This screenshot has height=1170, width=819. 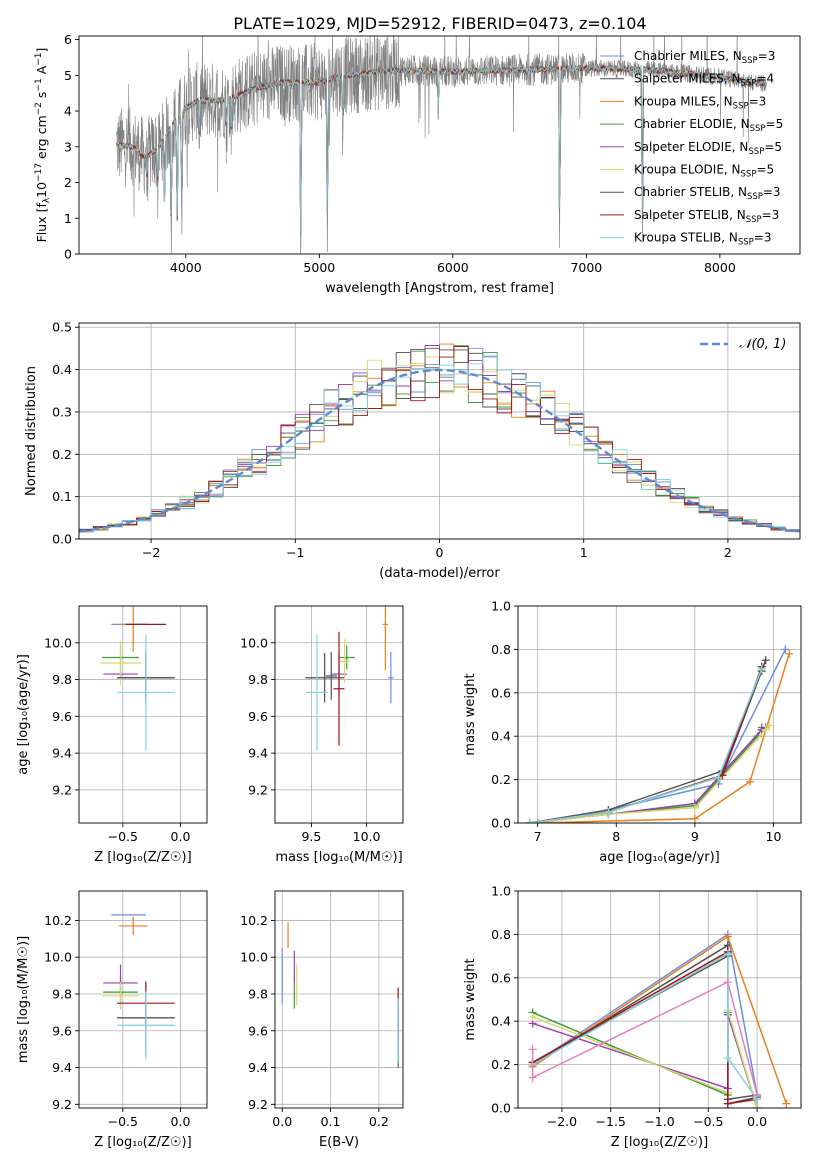 I want to click on legend-entry: Kroupa ELODIE, NSSP=5, so click(x=704, y=171).